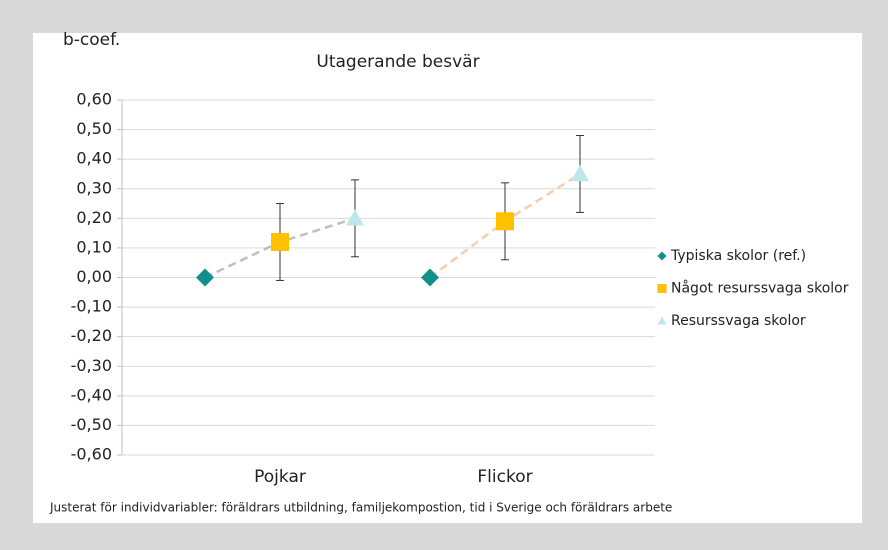 This screenshot has width=888, height=550. Describe the element at coordinates (504, 477) in the screenshot. I see `x-tick-label: Flickor` at that location.